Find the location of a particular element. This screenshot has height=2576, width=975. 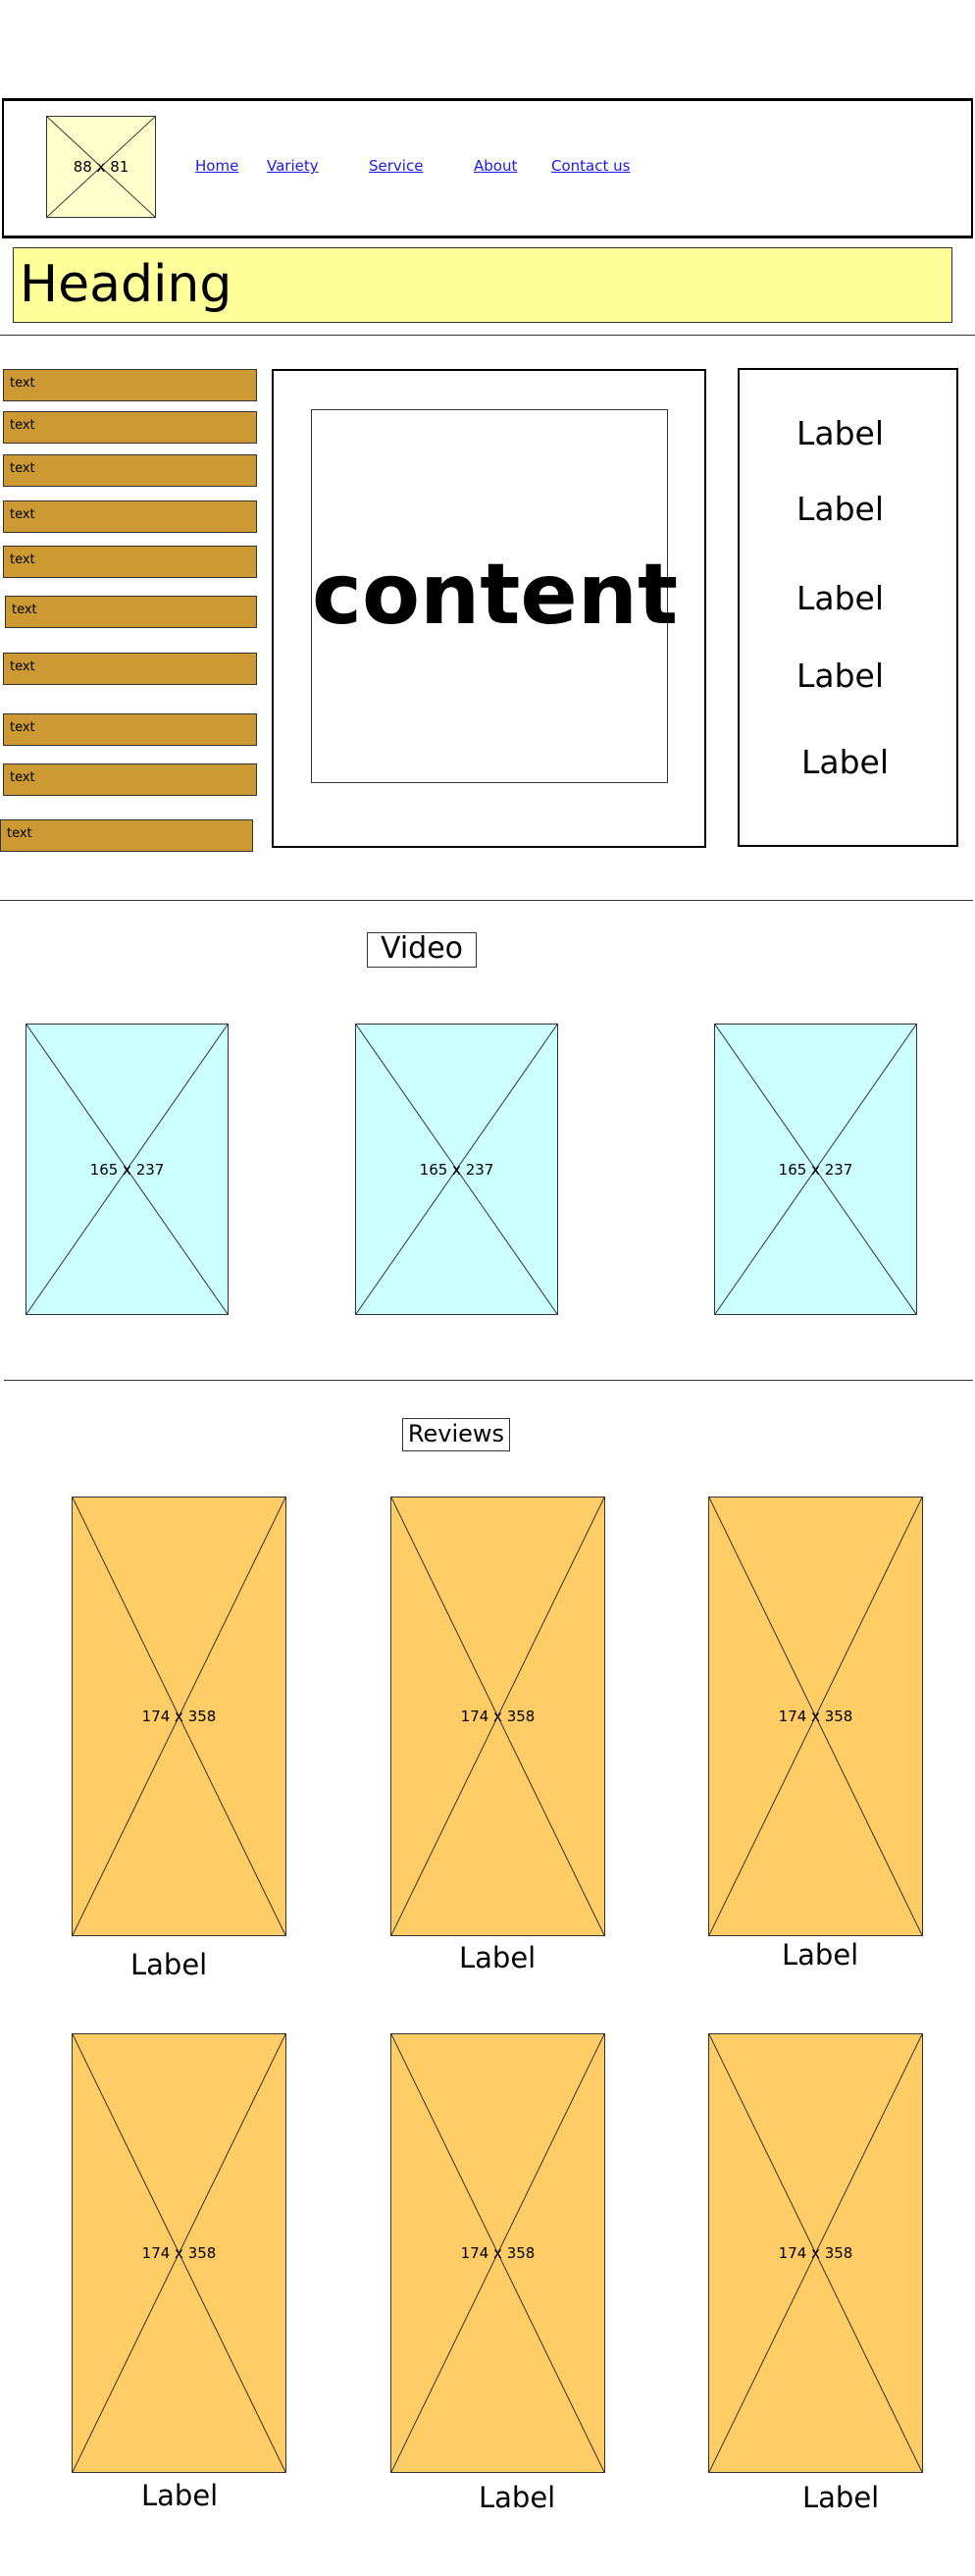

content-panel is located at coordinates (489, 608).